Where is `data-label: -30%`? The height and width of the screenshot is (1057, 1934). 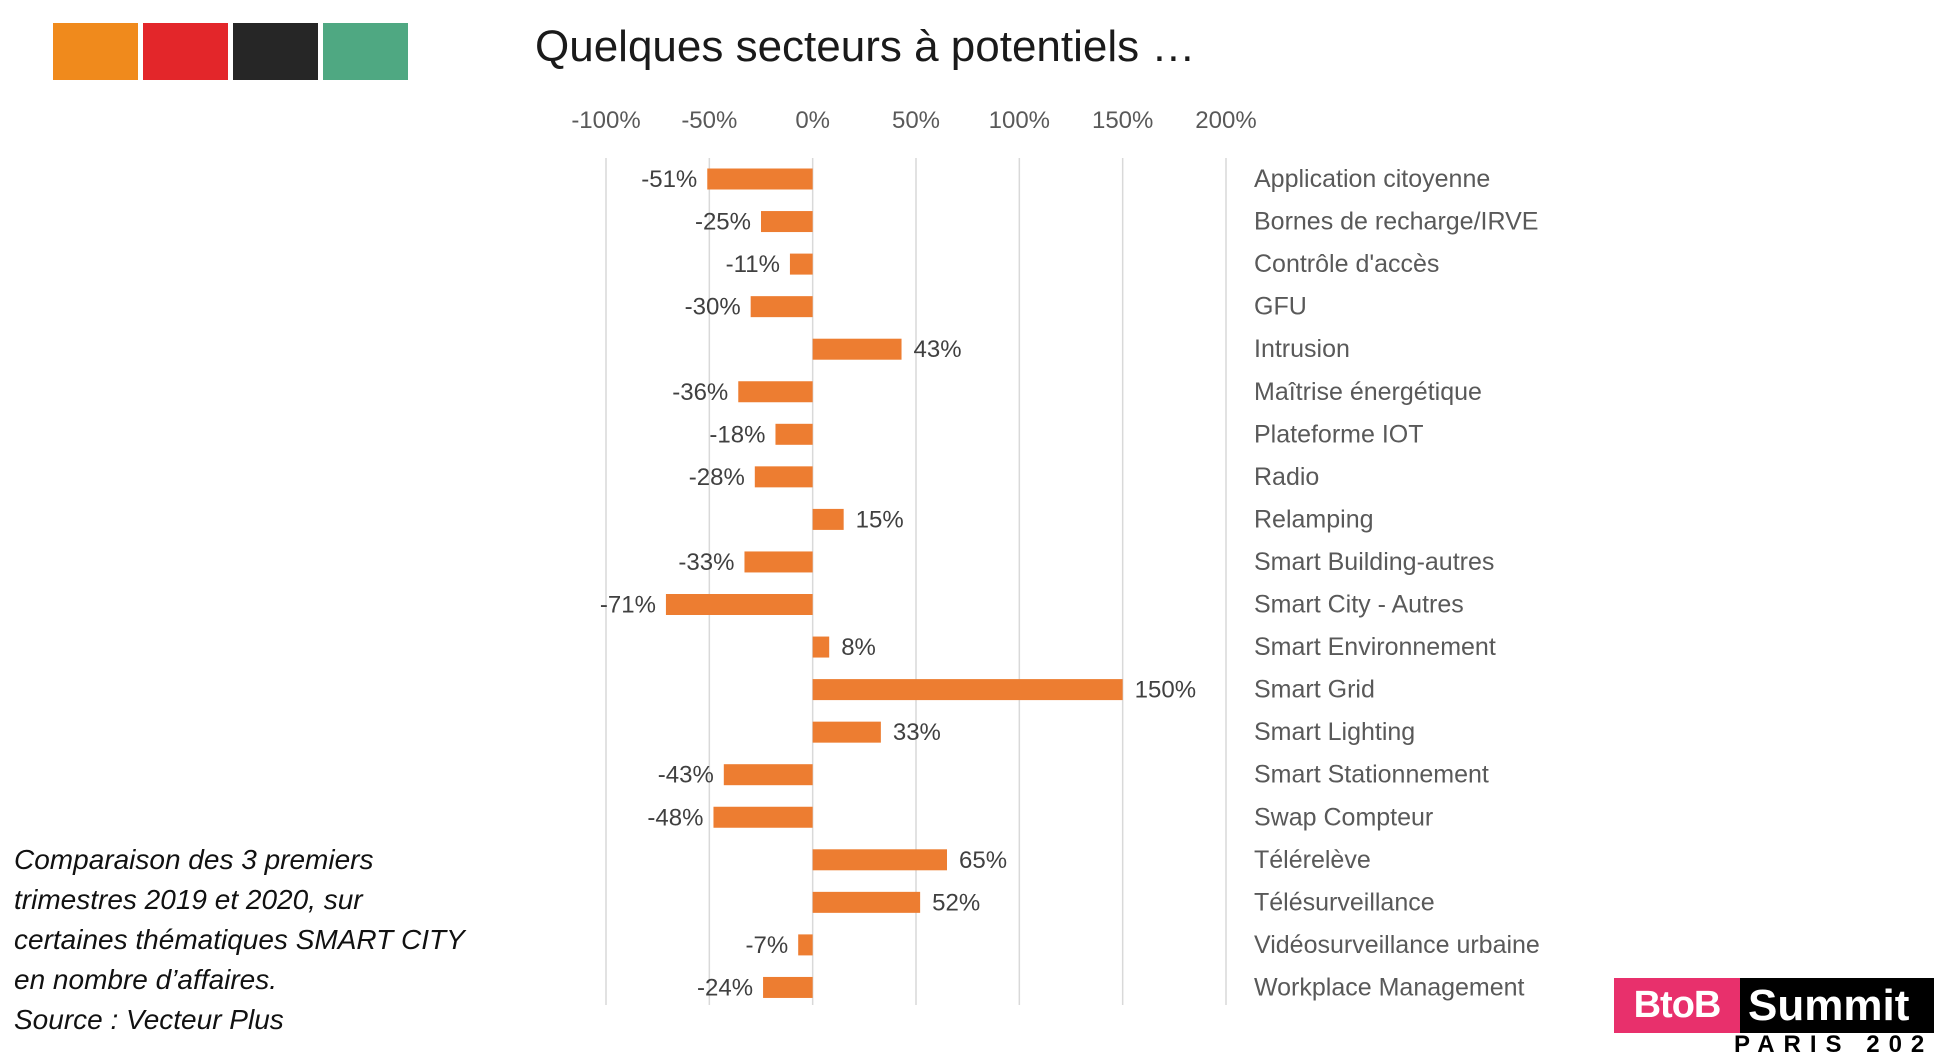 data-label: -30% is located at coordinates (713, 307).